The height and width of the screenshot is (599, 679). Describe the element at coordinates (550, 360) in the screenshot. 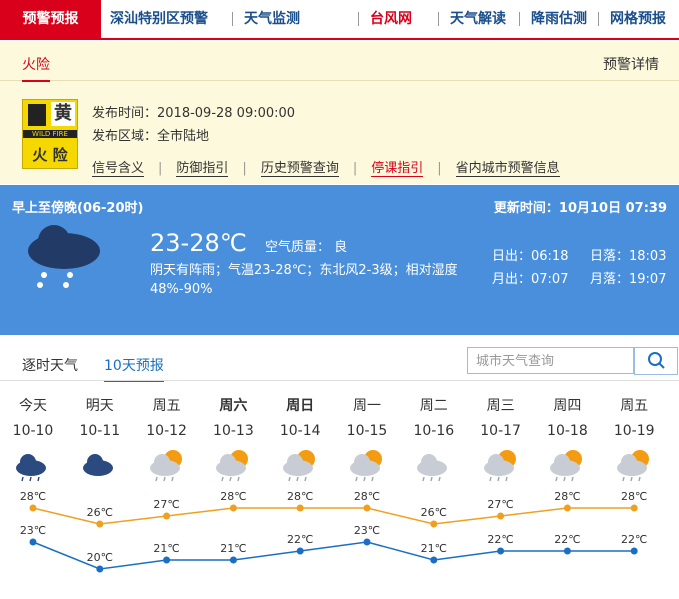

I see `search-input: 城市天气查询` at that location.